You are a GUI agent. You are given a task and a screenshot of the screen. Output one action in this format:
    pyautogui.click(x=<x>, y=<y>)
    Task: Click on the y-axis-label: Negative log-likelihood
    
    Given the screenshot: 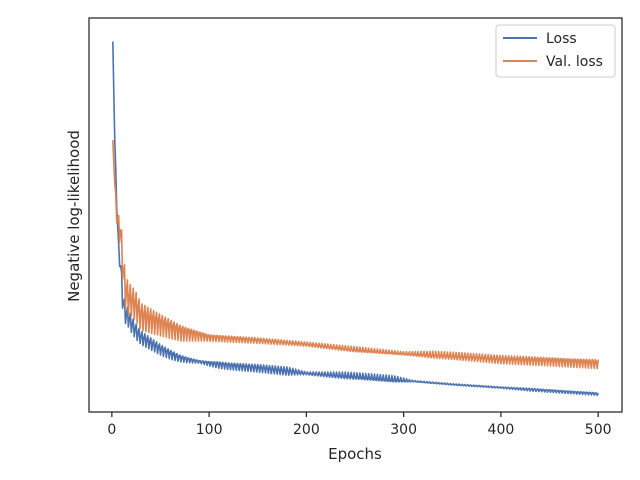 What is the action you would take?
    pyautogui.click(x=74, y=216)
    